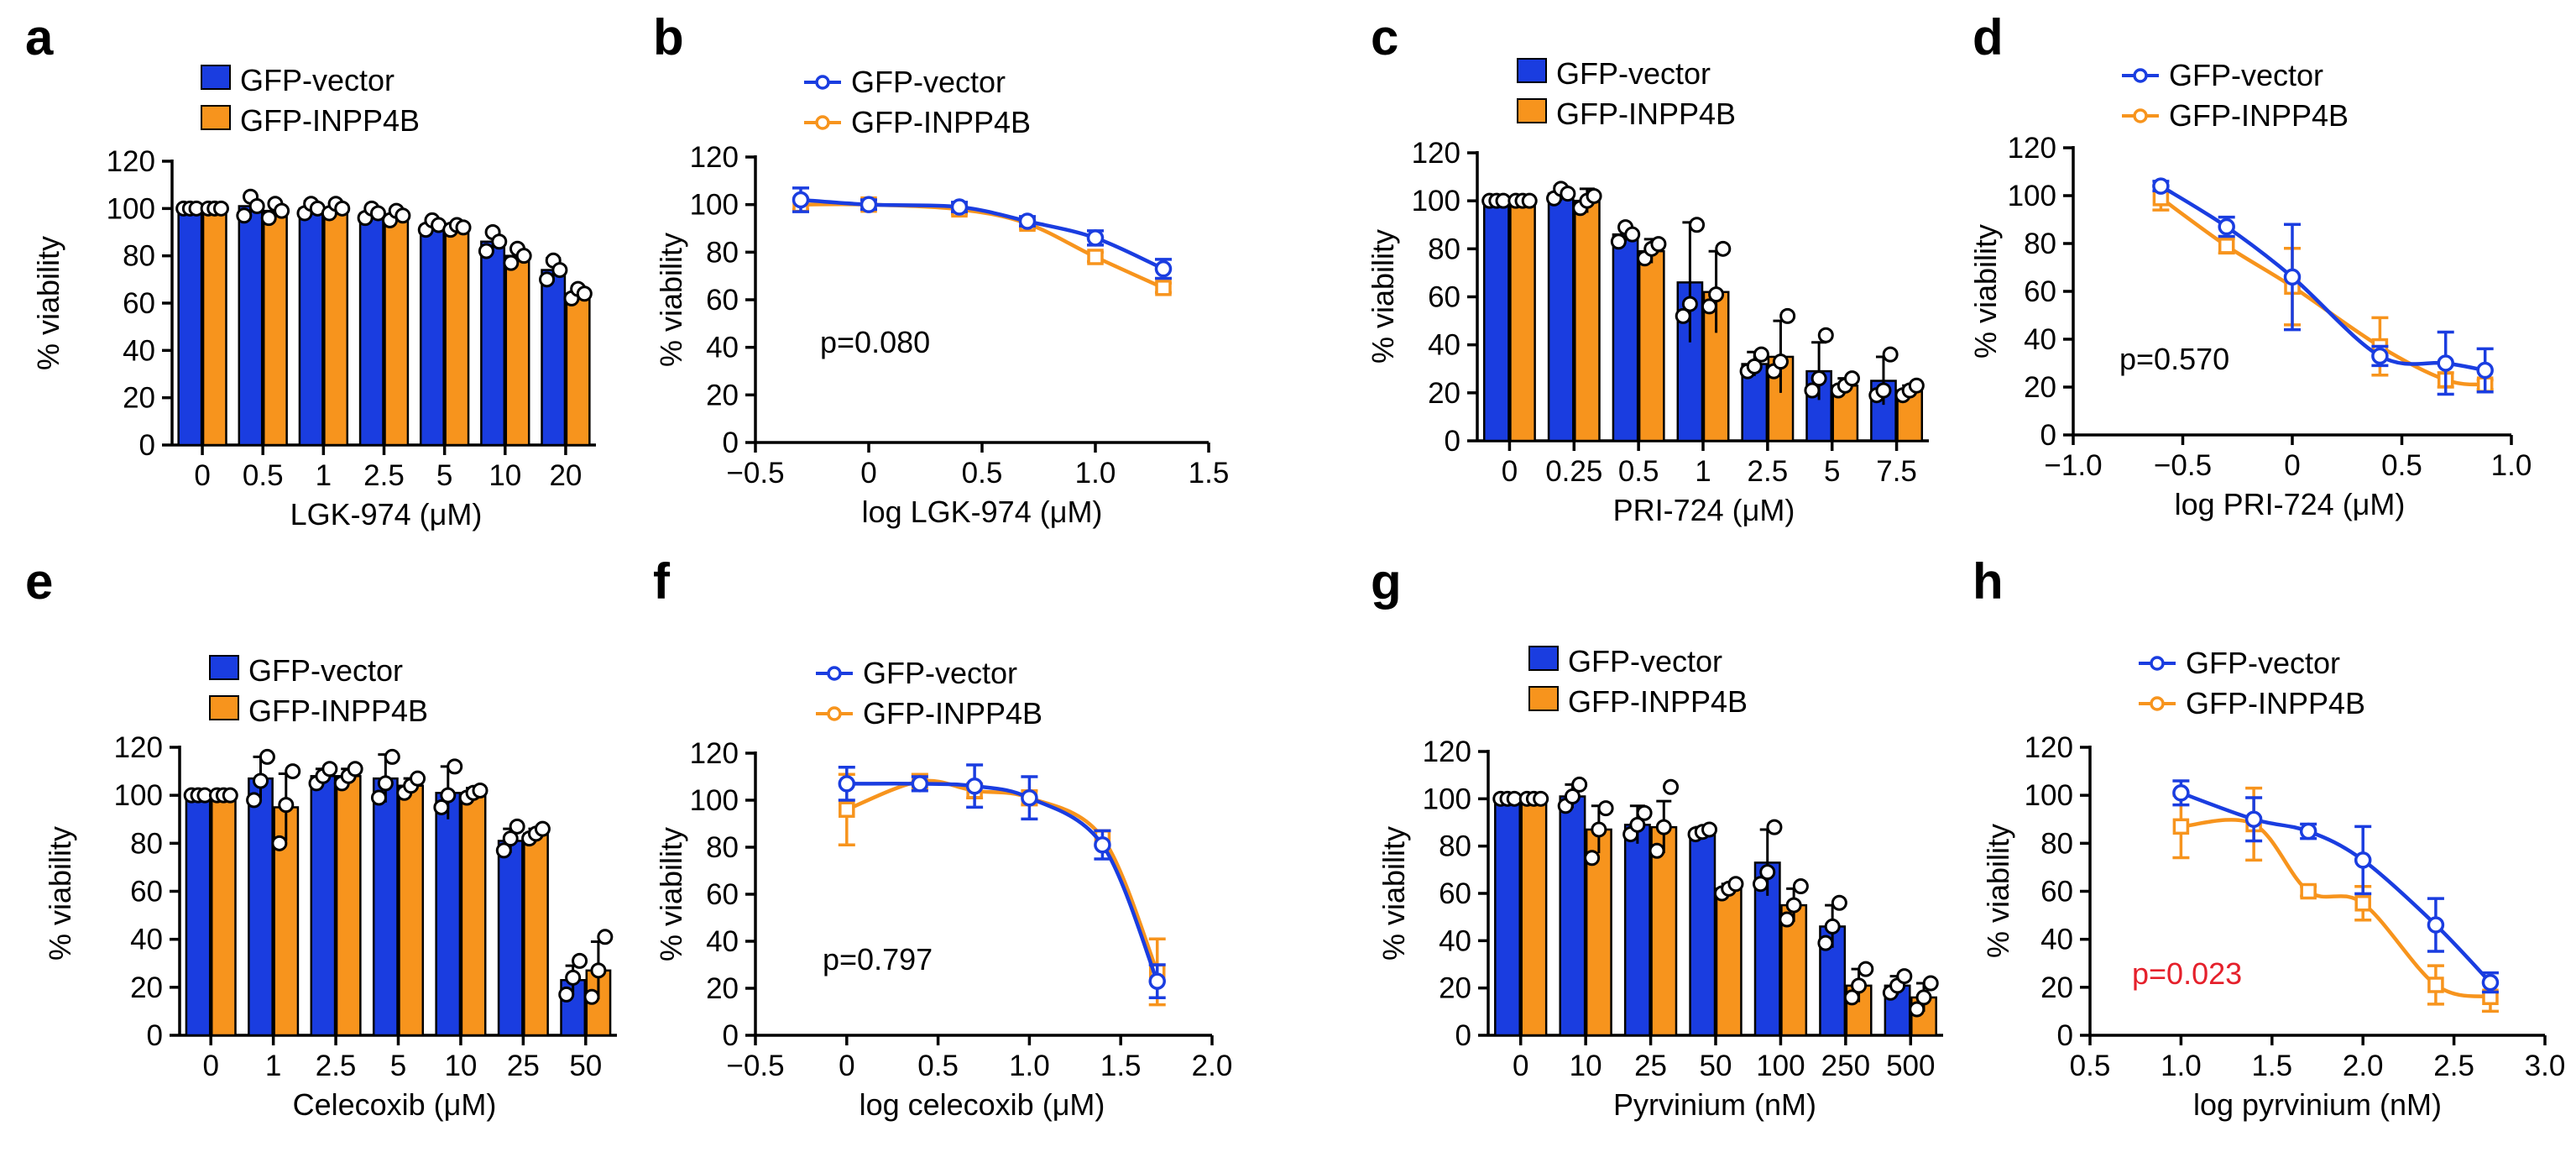 The width and height of the screenshot is (2576, 1152). Describe the element at coordinates (1714, 1105) in the screenshot. I see `x-axis-label: Pyrvinium (nM)` at that location.